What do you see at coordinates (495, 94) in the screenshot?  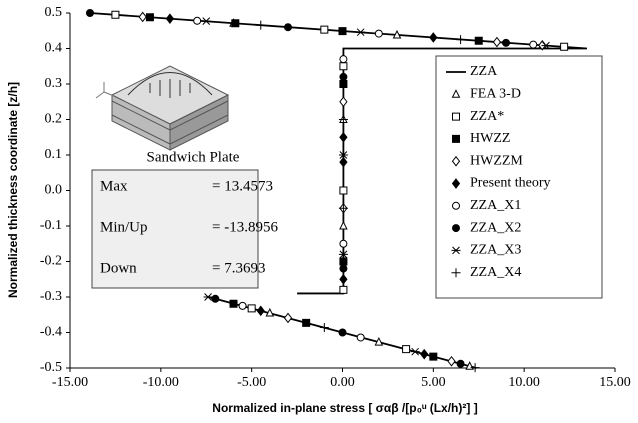 I see `legend-label: FEA 3-D` at bounding box center [495, 94].